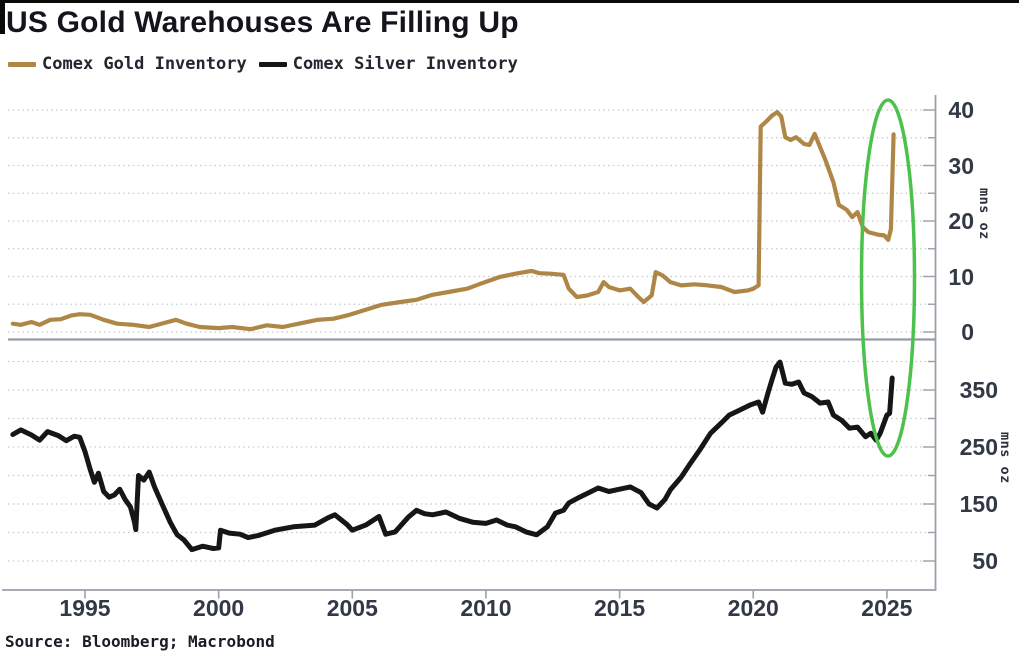 This screenshot has width=1019, height=659. Describe the element at coordinates (620, 608) in the screenshot. I see `x-tick-label: 2015` at that location.